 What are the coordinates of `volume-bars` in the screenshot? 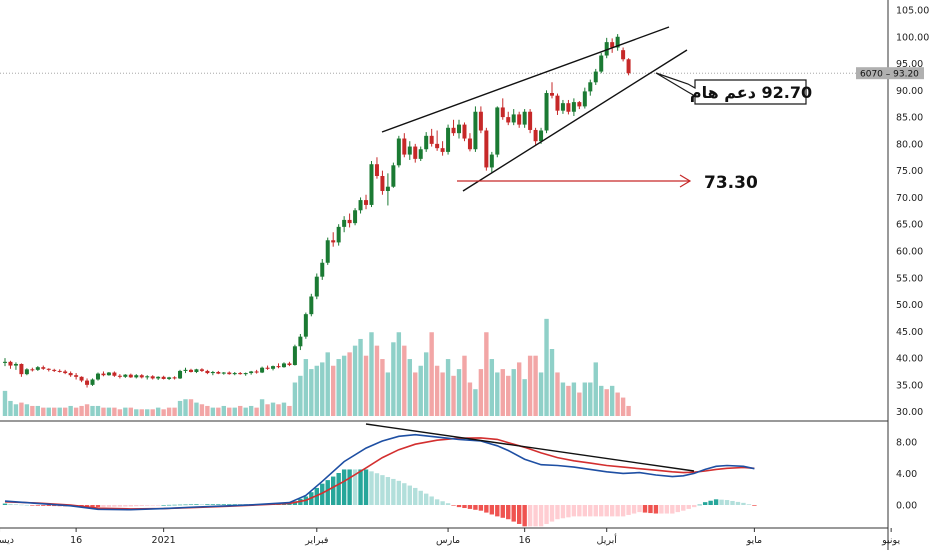 It's located at (316, 367).